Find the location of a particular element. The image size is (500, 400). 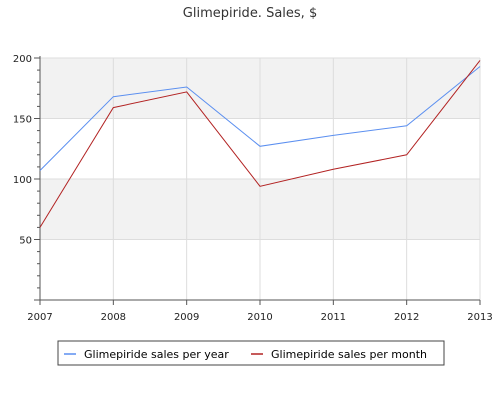

y-tick-label: 200 is located at coordinates (22, 59).